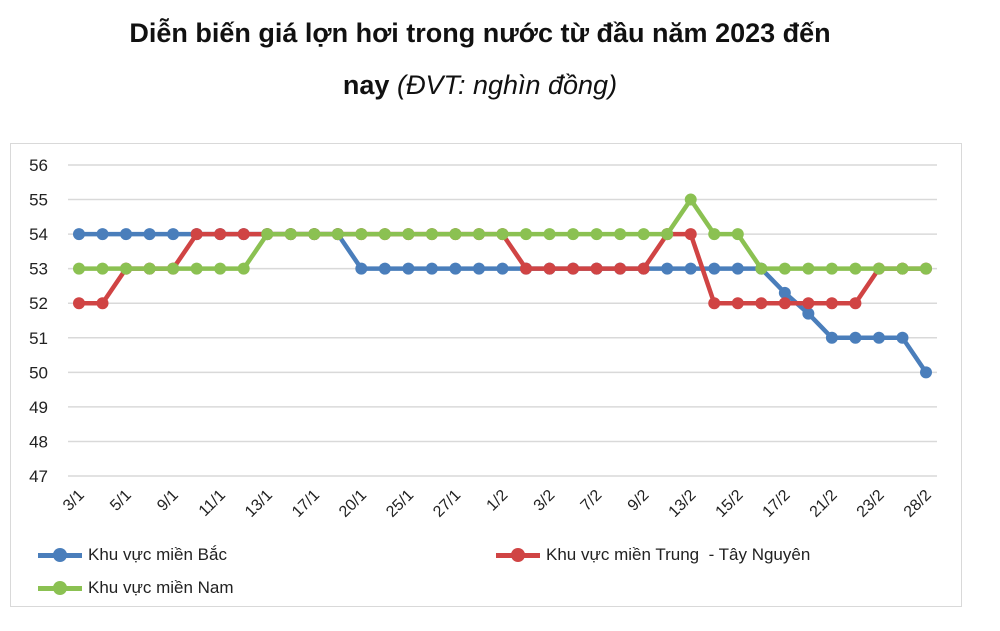 The width and height of the screenshot is (1000, 631). I want to click on y-tick-label: 51, so click(38, 338).